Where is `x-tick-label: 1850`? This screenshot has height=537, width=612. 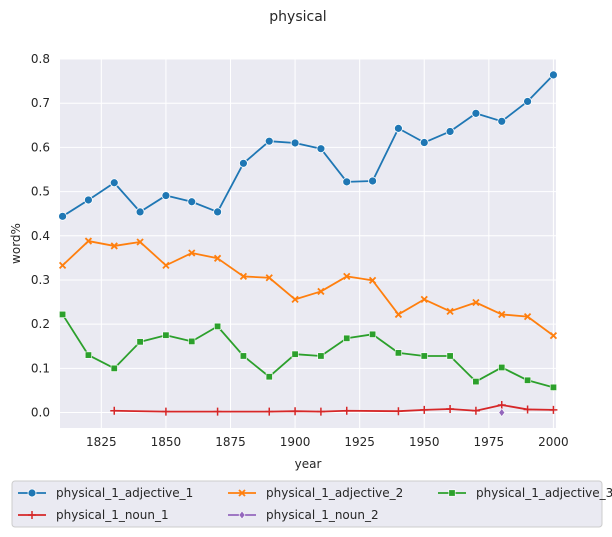
x-tick-label: 1850 is located at coordinates (166, 442).